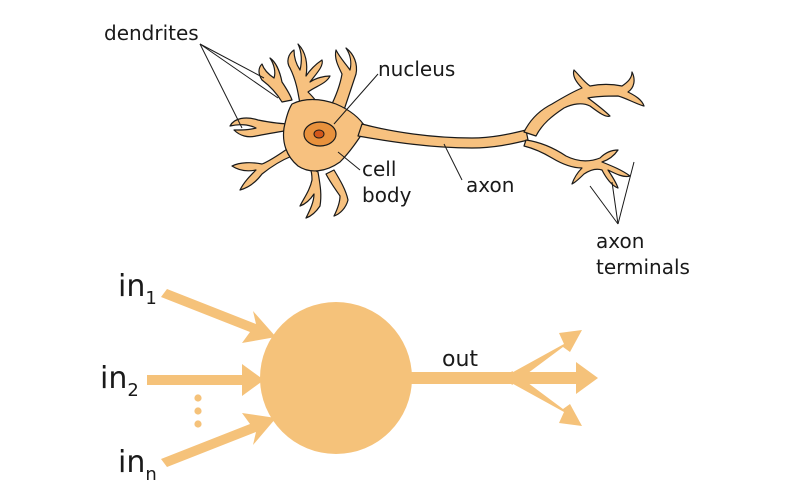 The image size is (800, 500). Describe the element at coordinates (620, 241) in the screenshot. I see `label-axon-terminals-line1: axon` at that location.